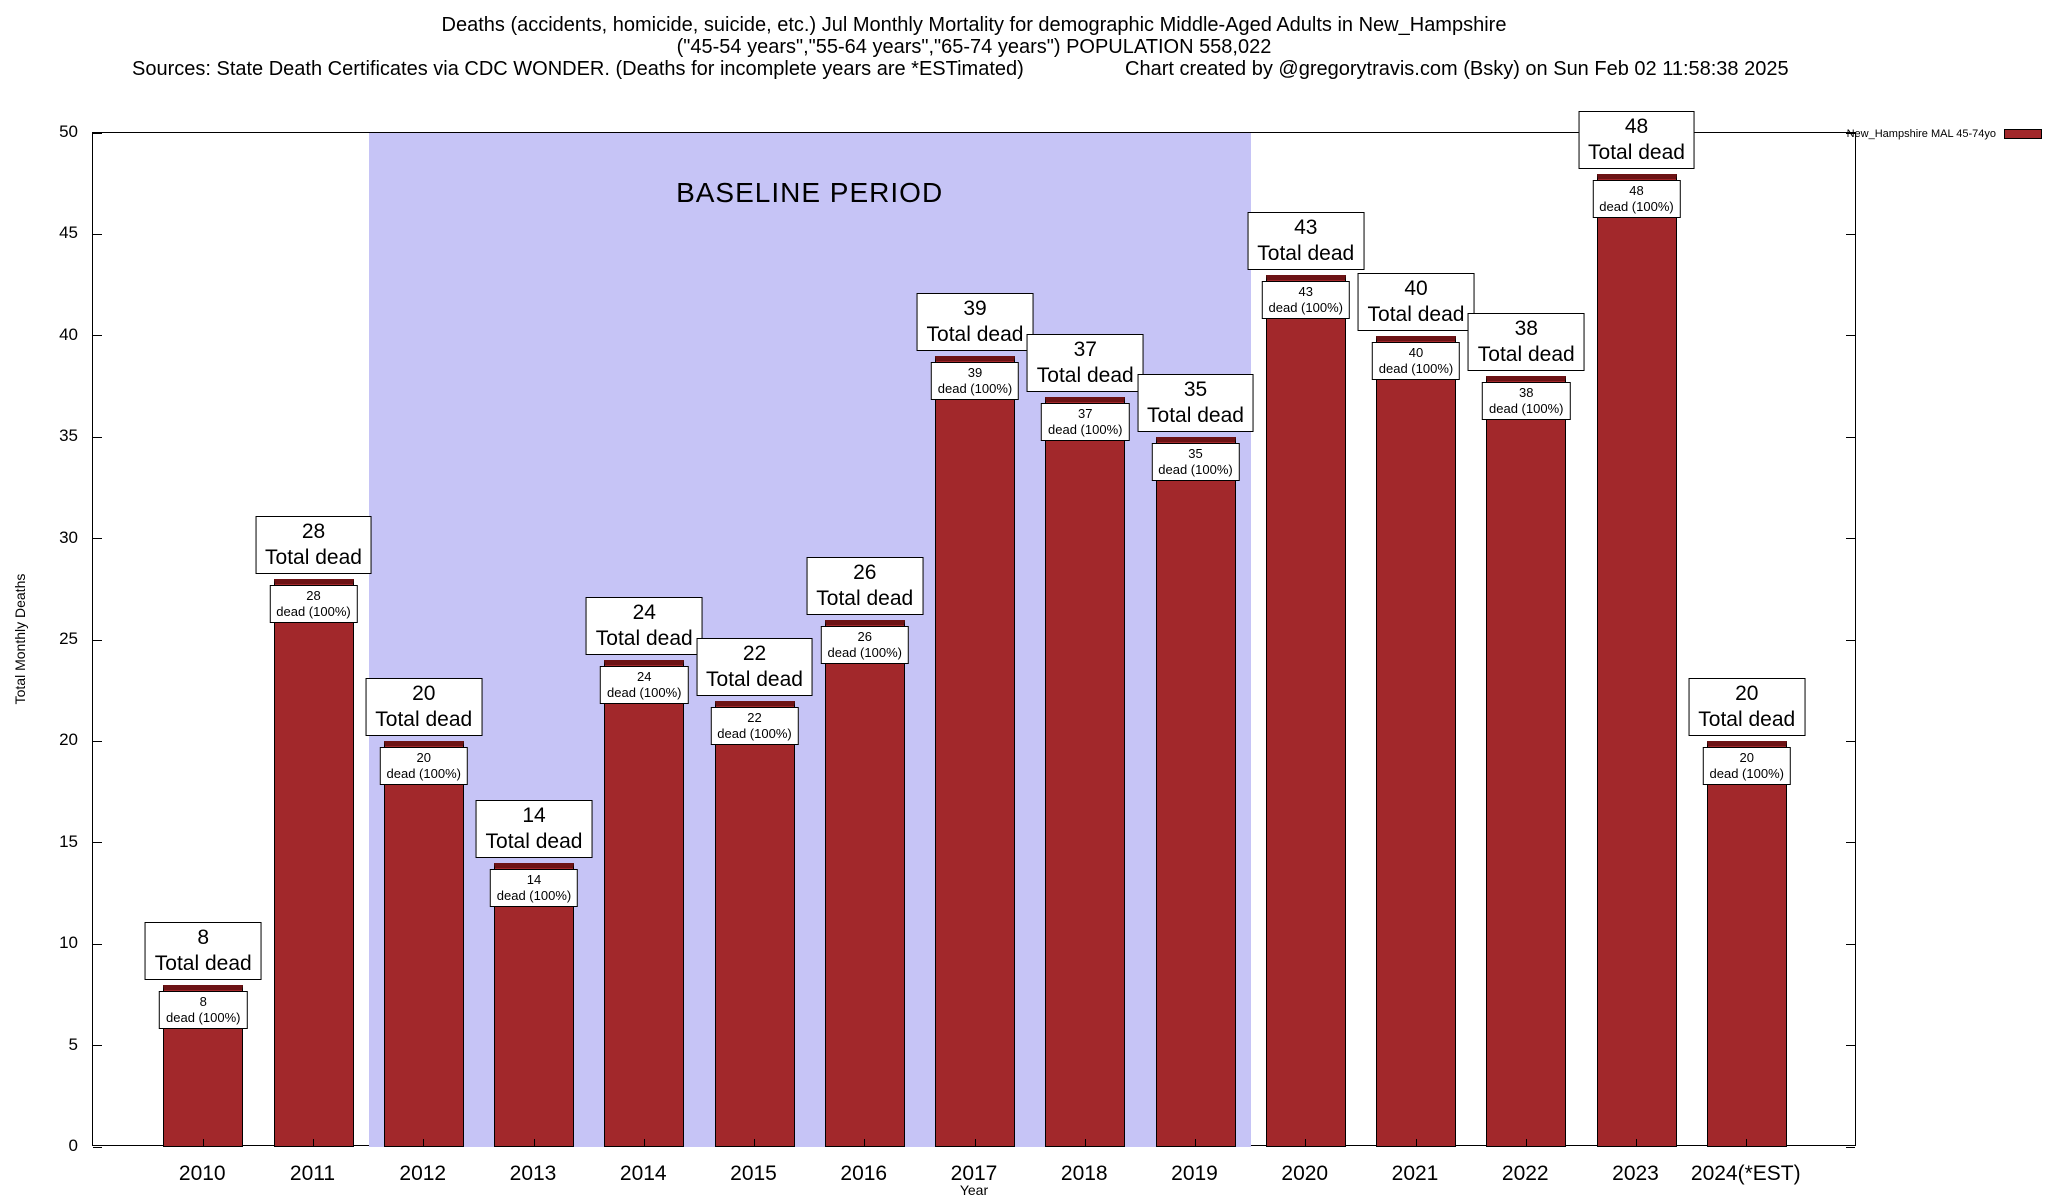  What do you see at coordinates (644, 613) in the screenshot?
I see `bar-total-value: 24` at bounding box center [644, 613].